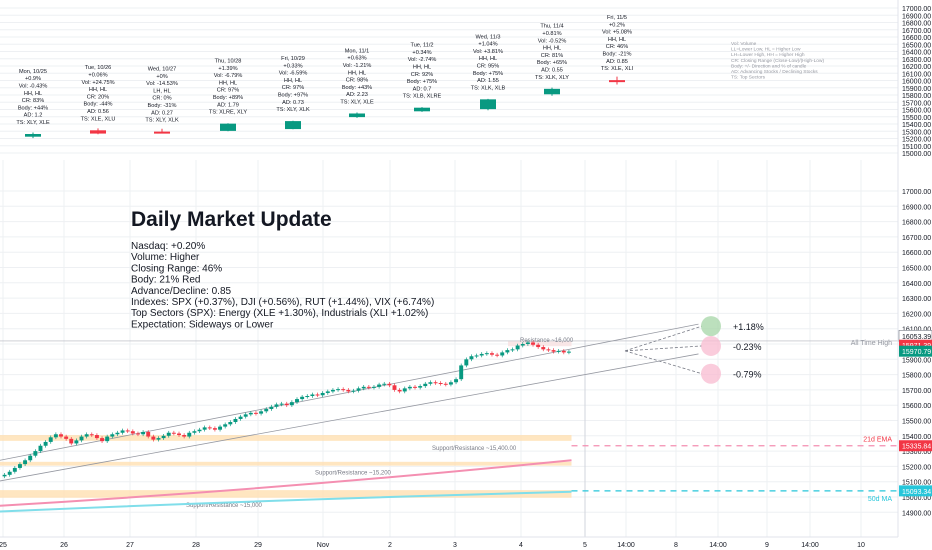 The height and width of the screenshot is (550, 932). Describe the element at coordinates (98, 112) in the screenshot. I see `daily-card-line: AD: 0.56` at that location.